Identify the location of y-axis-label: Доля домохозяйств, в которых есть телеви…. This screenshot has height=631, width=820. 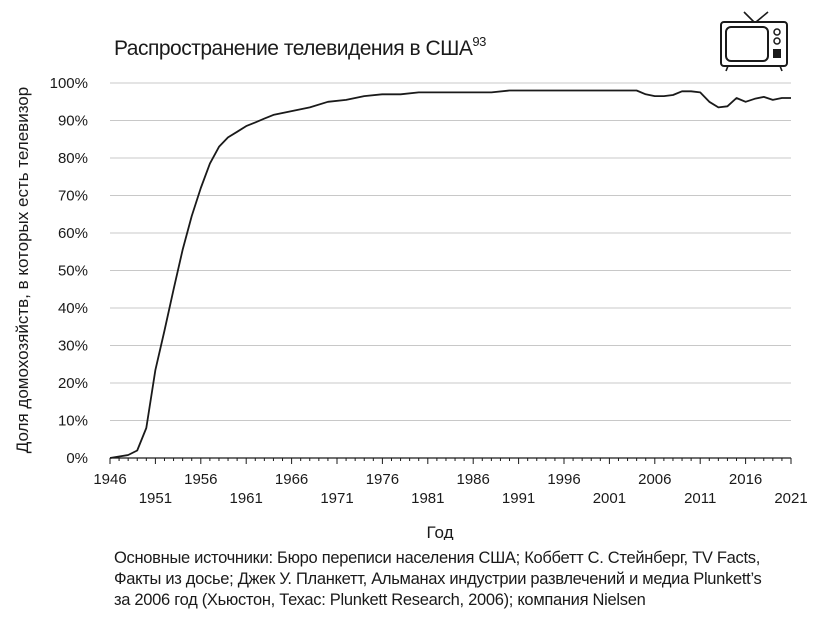
(22, 270).